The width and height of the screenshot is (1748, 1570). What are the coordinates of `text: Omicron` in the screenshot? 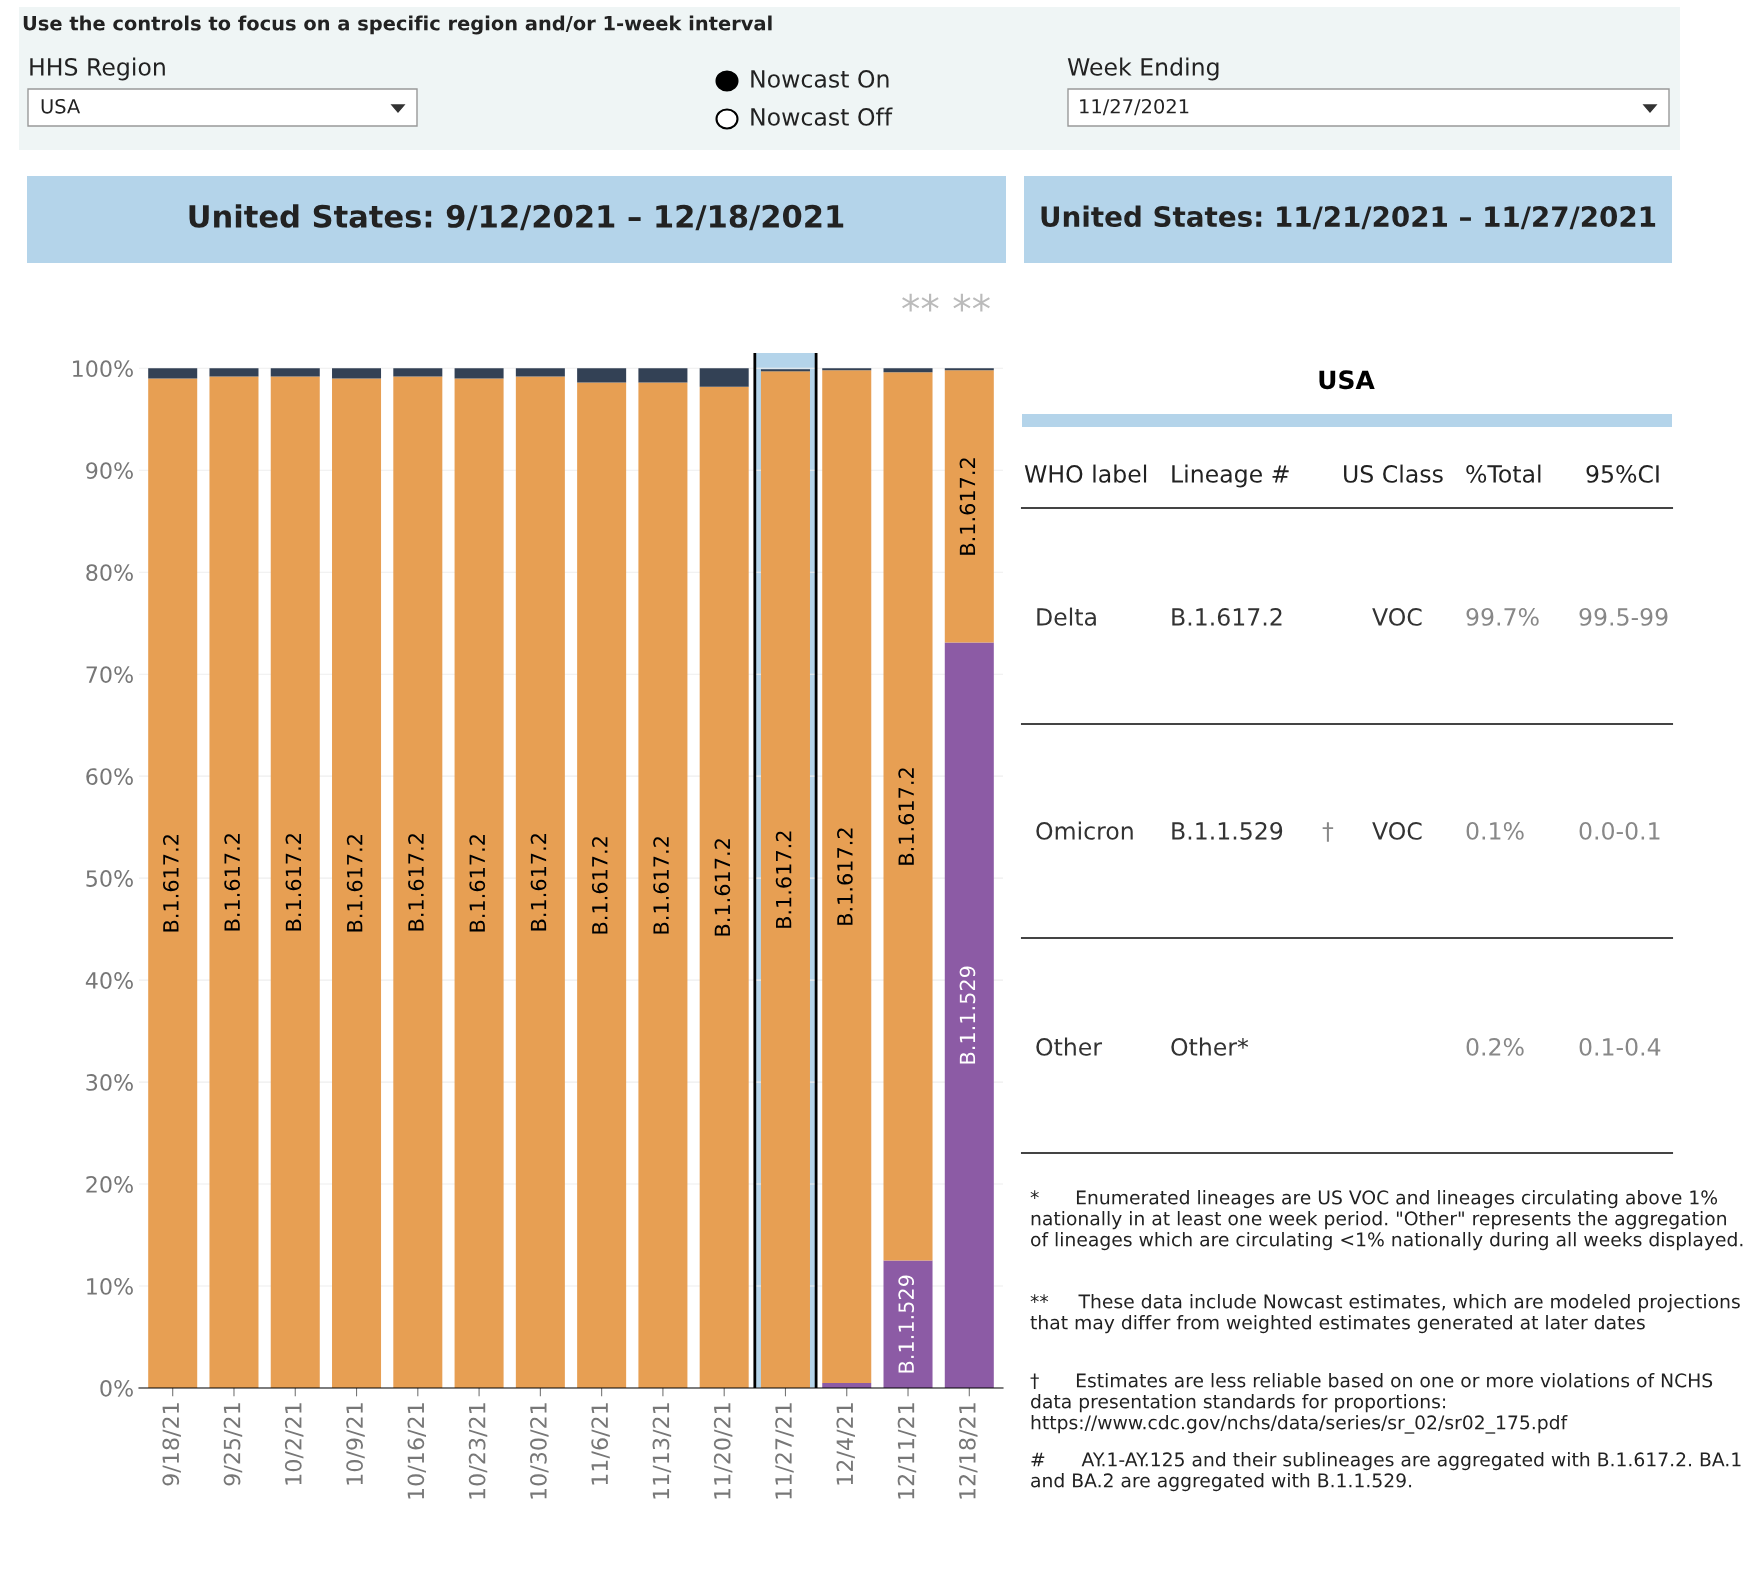 It's located at (1084, 830).